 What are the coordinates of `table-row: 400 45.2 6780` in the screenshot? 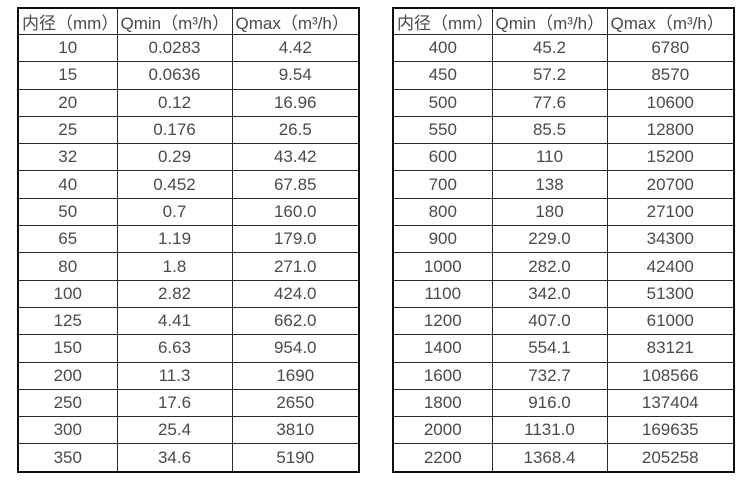 It's located at (563, 48).